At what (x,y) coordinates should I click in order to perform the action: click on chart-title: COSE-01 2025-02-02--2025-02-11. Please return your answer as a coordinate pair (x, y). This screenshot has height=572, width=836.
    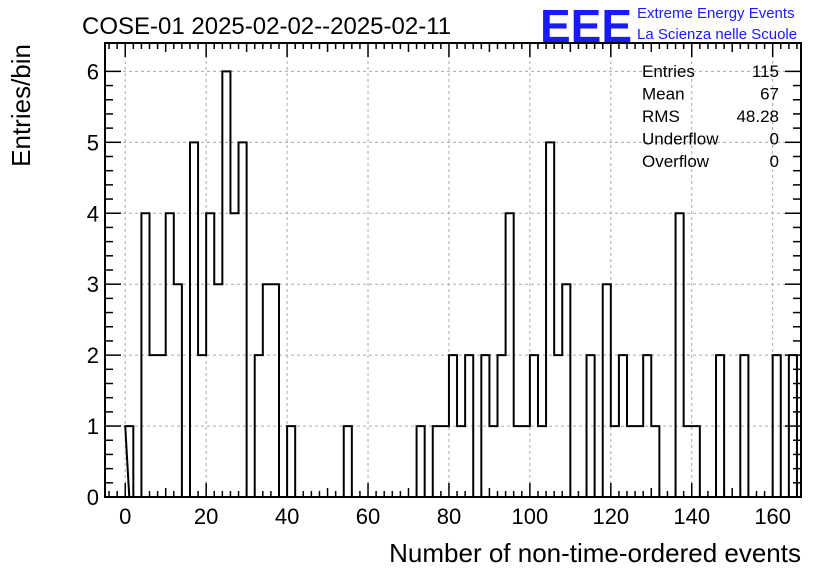
    Looking at the image, I should click on (266, 26).